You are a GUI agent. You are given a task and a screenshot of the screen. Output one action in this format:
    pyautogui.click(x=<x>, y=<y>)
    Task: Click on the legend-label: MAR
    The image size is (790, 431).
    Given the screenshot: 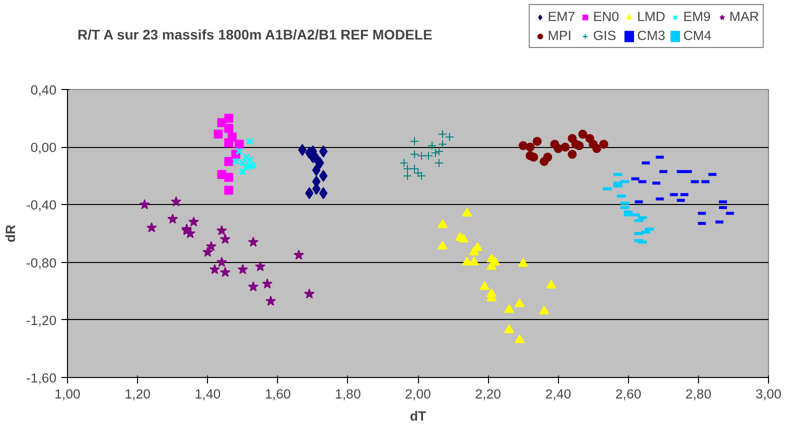 What is the action you would take?
    pyautogui.click(x=744, y=16)
    